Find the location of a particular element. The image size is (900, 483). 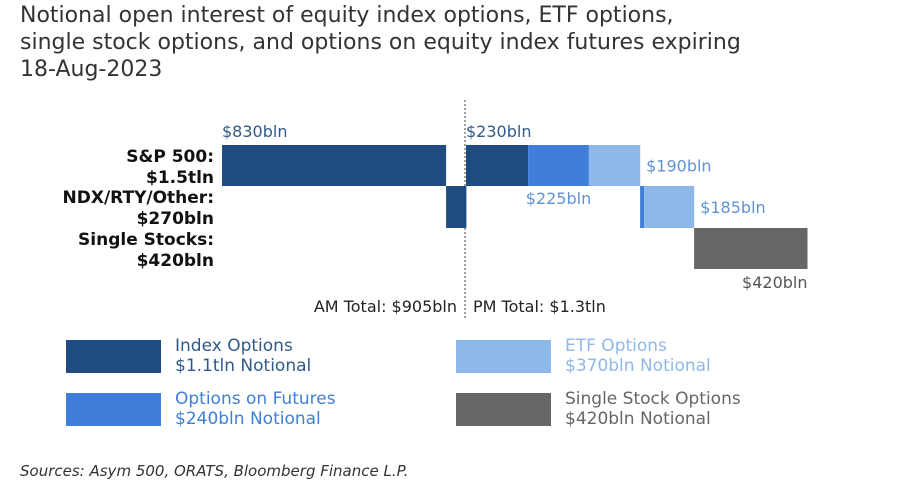

legend-item-single: Single Stock Options $420bln Notional is located at coordinates (598, 409).